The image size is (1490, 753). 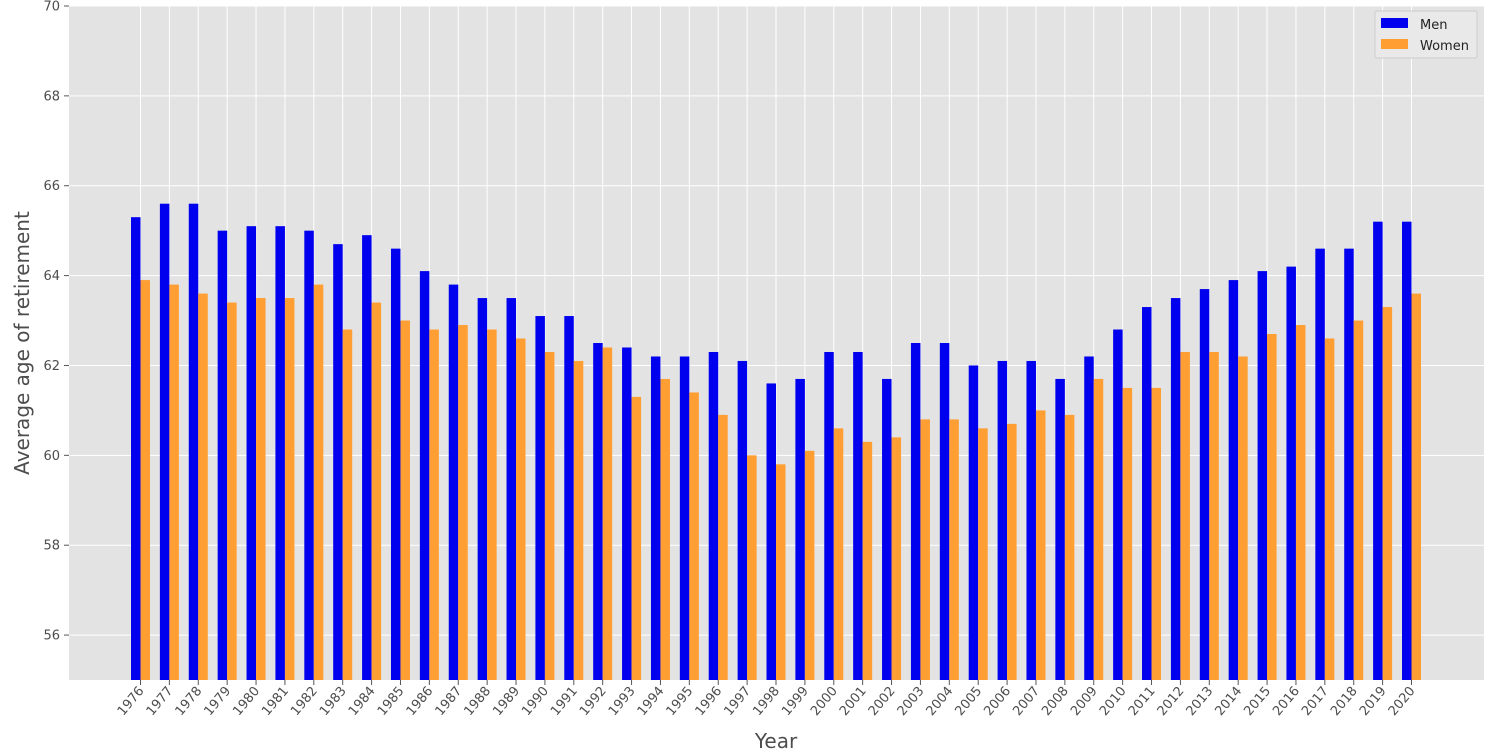 What do you see at coordinates (333, 701) in the screenshot?
I see `x-tick-label: 1983` at bounding box center [333, 701].